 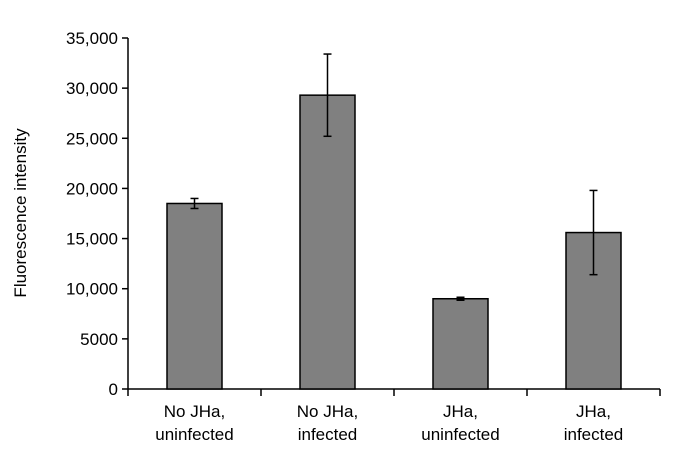 I want to click on y-tick-label: 25,000, so click(x=92, y=138).